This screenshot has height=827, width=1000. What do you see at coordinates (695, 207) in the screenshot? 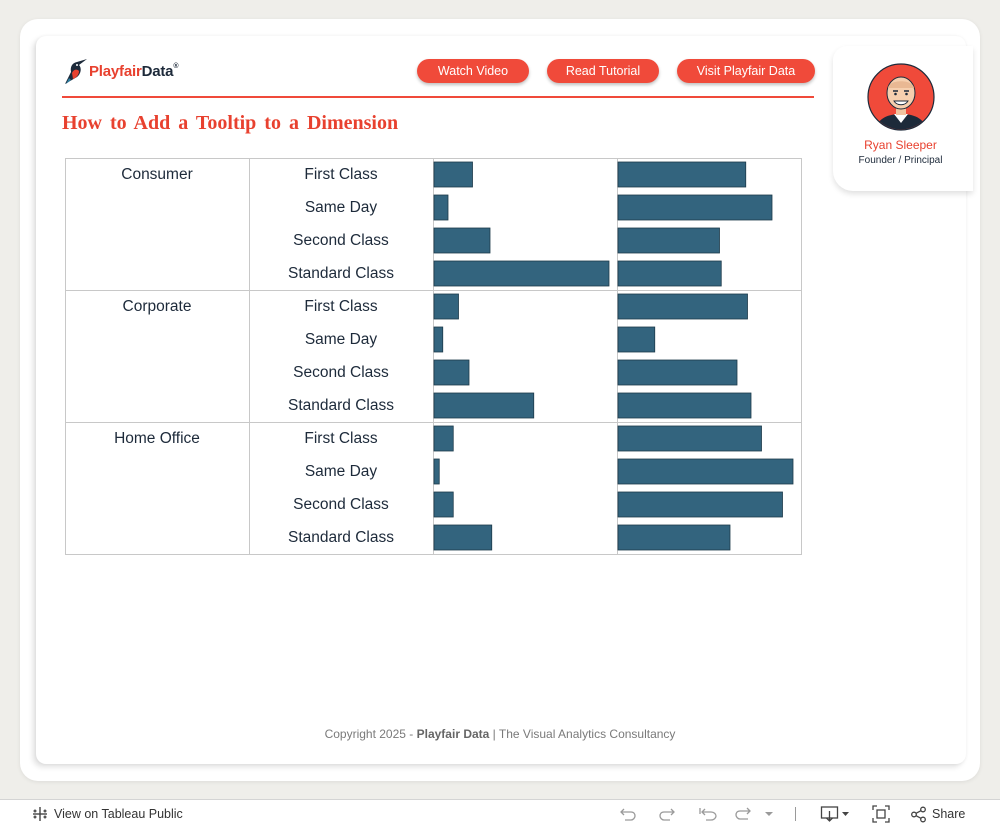
I see `bar-2-consumer-same-day` at bounding box center [695, 207].